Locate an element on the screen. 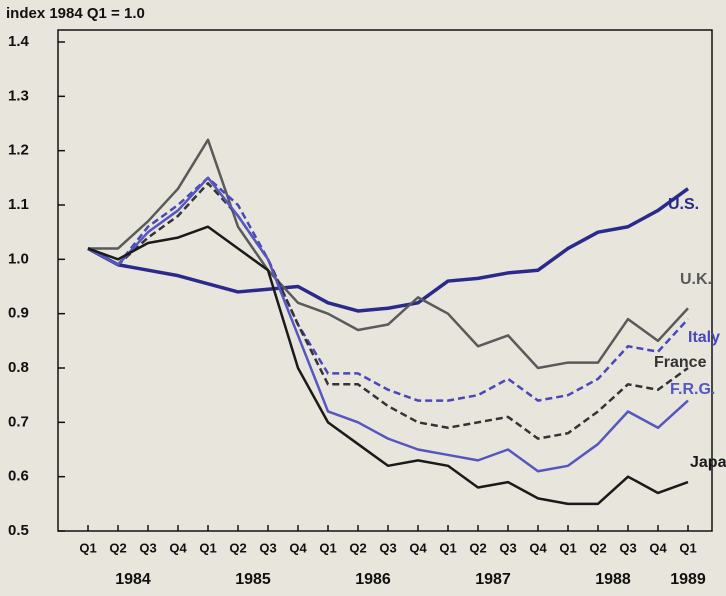  chart-title: index 1984 Q1 = 1.0 is located at coordinates (75, 13).